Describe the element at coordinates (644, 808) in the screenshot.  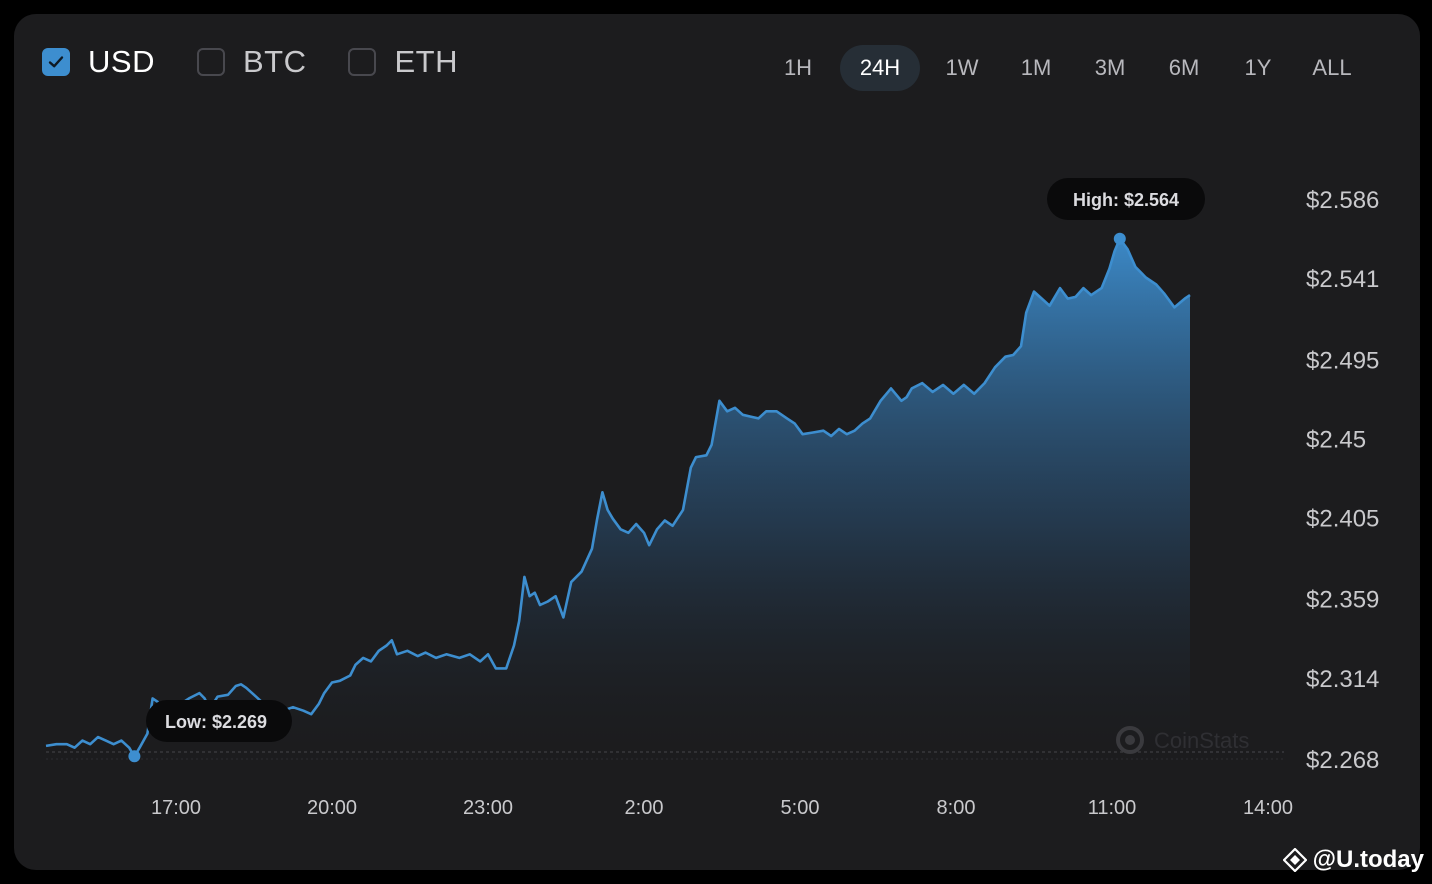
I see `x-tick-label: 2:00` at that location.